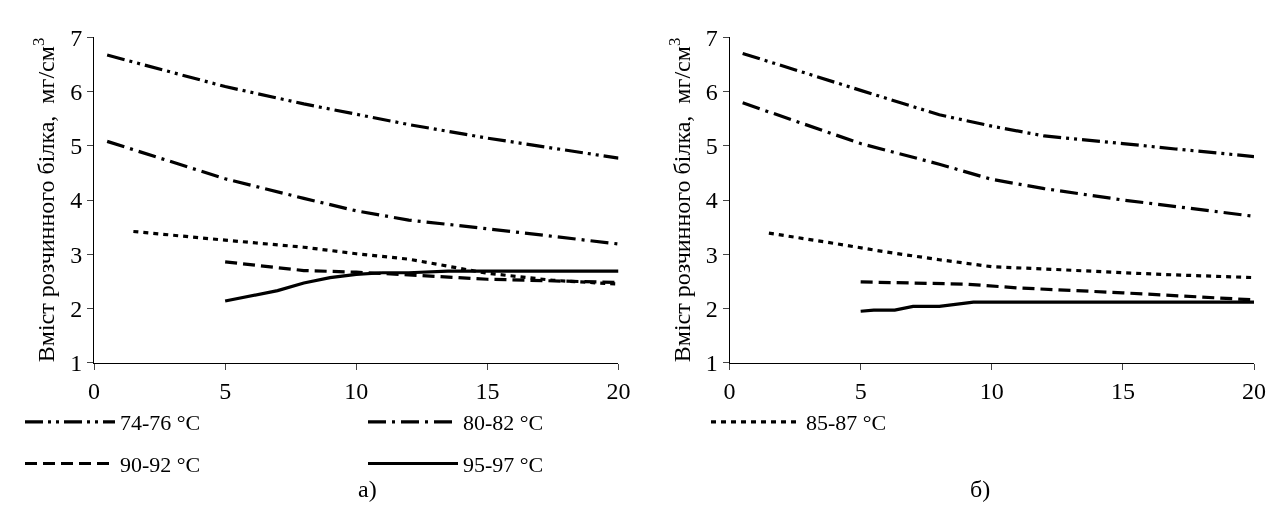  What do you see at coordinates (367, 489) in the screenshot?
I see `text: а)` at bounding box center [367, 489].